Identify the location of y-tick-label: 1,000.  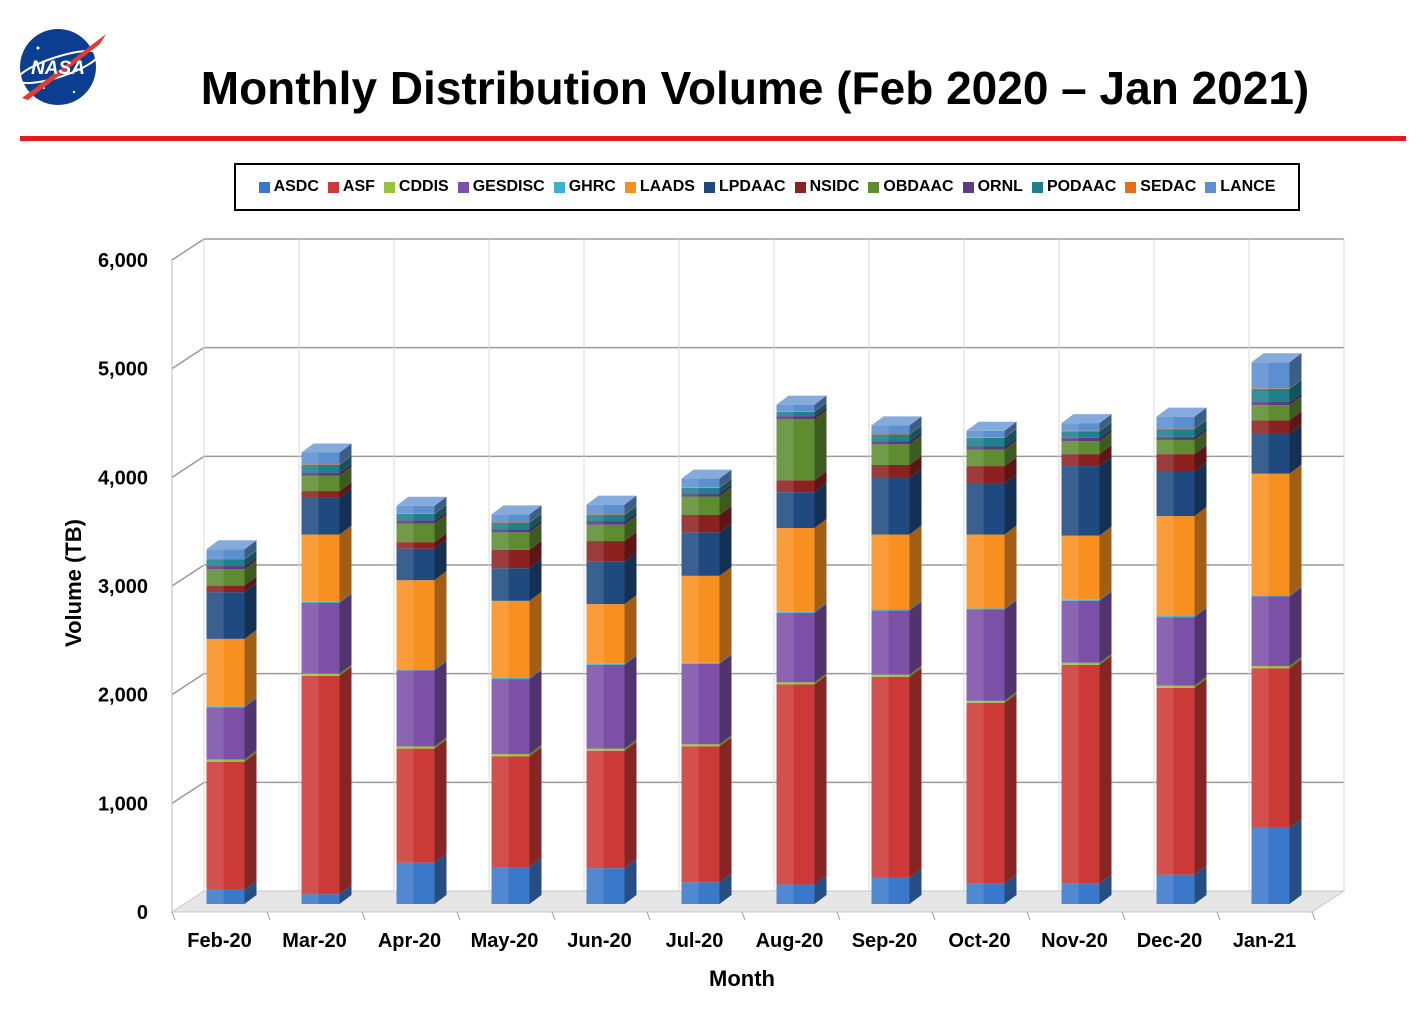
(123, 804).